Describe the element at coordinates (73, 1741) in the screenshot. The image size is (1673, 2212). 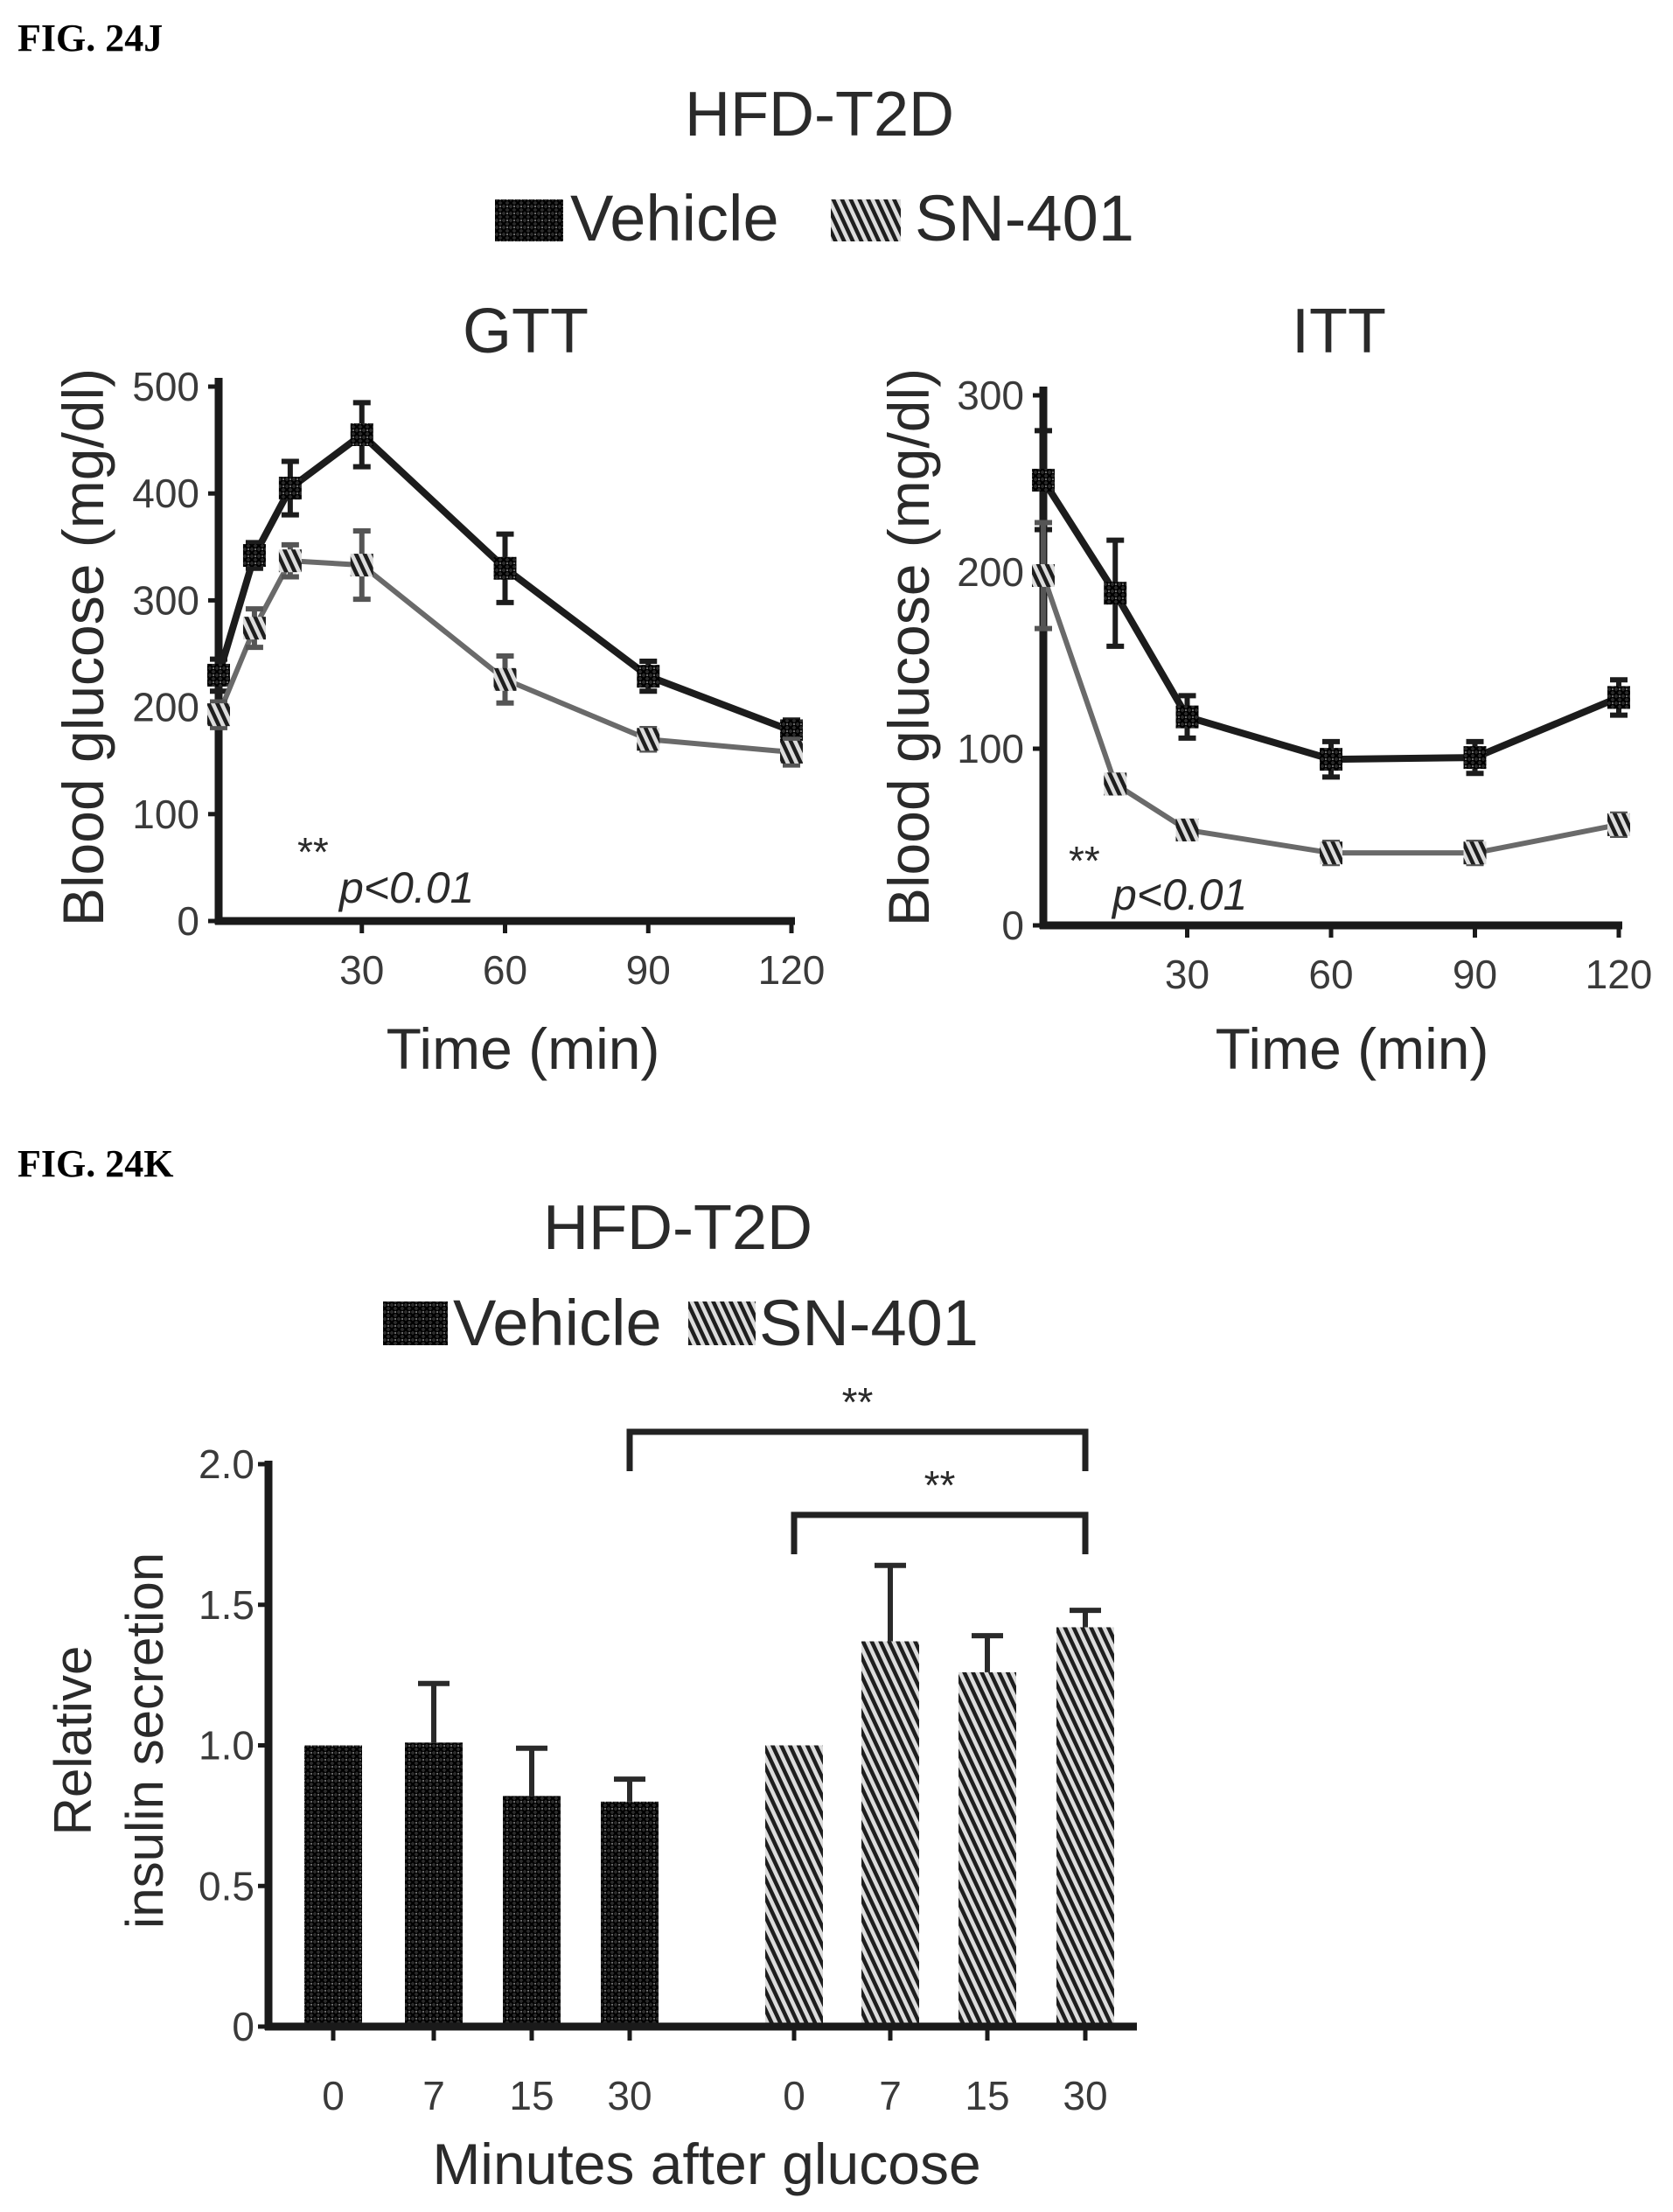
I see `insulin-y-axis-label-line1: Relative` at that location.